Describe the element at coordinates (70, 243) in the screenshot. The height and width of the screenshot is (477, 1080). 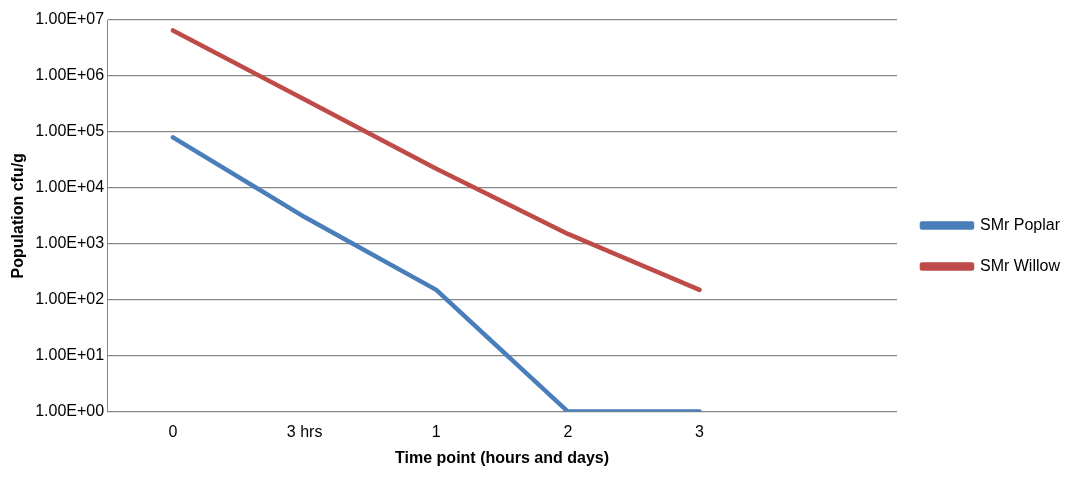
I see `y-tick-label: 1.00E+03` at that location.